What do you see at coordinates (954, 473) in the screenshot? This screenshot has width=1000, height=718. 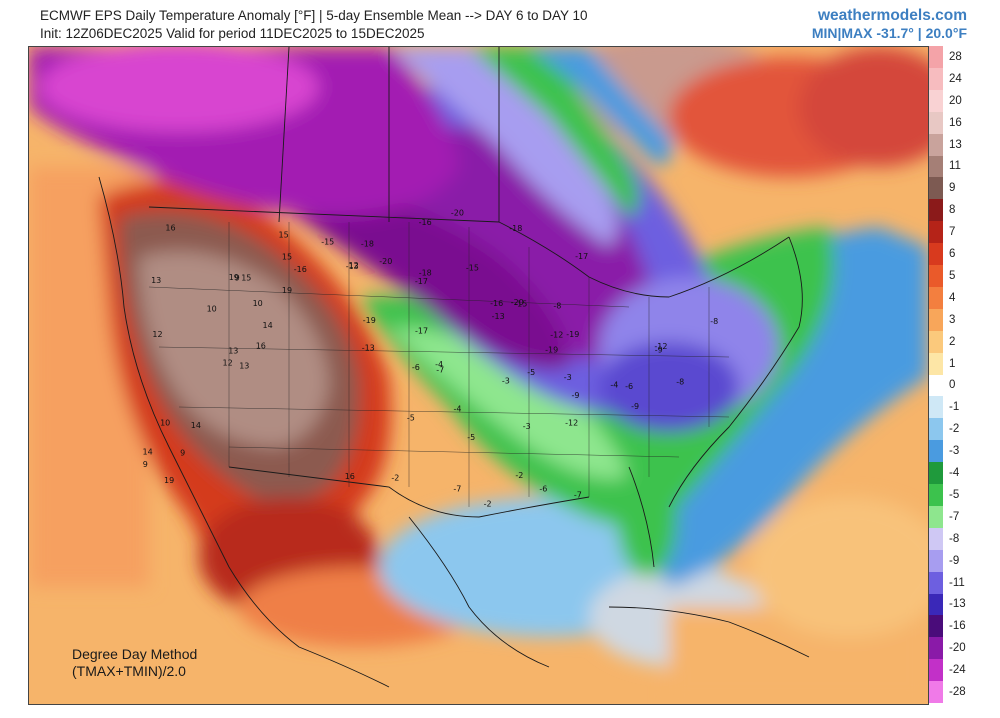 I see `legend-label: -4` at bounding box center [954, 473].